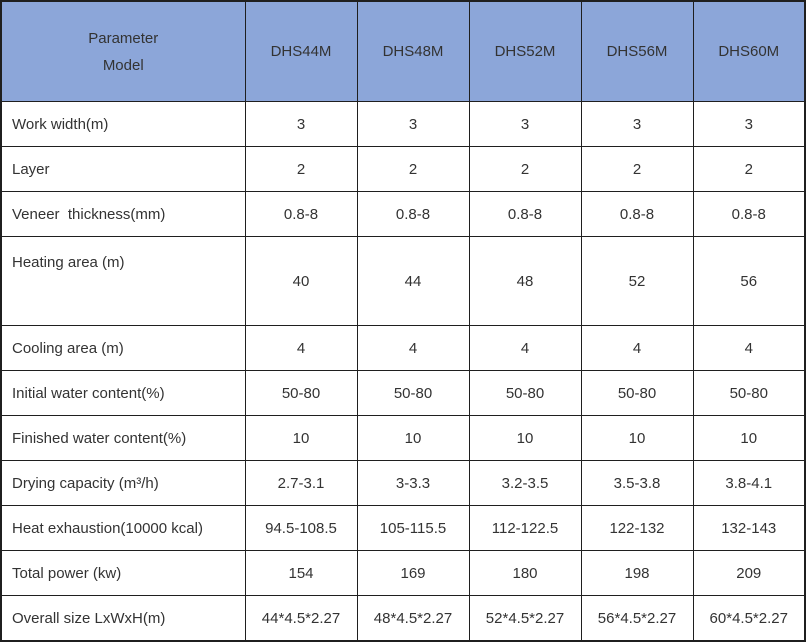 The height and width of the screenshot is (642, 806). I want to click on cell-value: 169, so click(413, 573).